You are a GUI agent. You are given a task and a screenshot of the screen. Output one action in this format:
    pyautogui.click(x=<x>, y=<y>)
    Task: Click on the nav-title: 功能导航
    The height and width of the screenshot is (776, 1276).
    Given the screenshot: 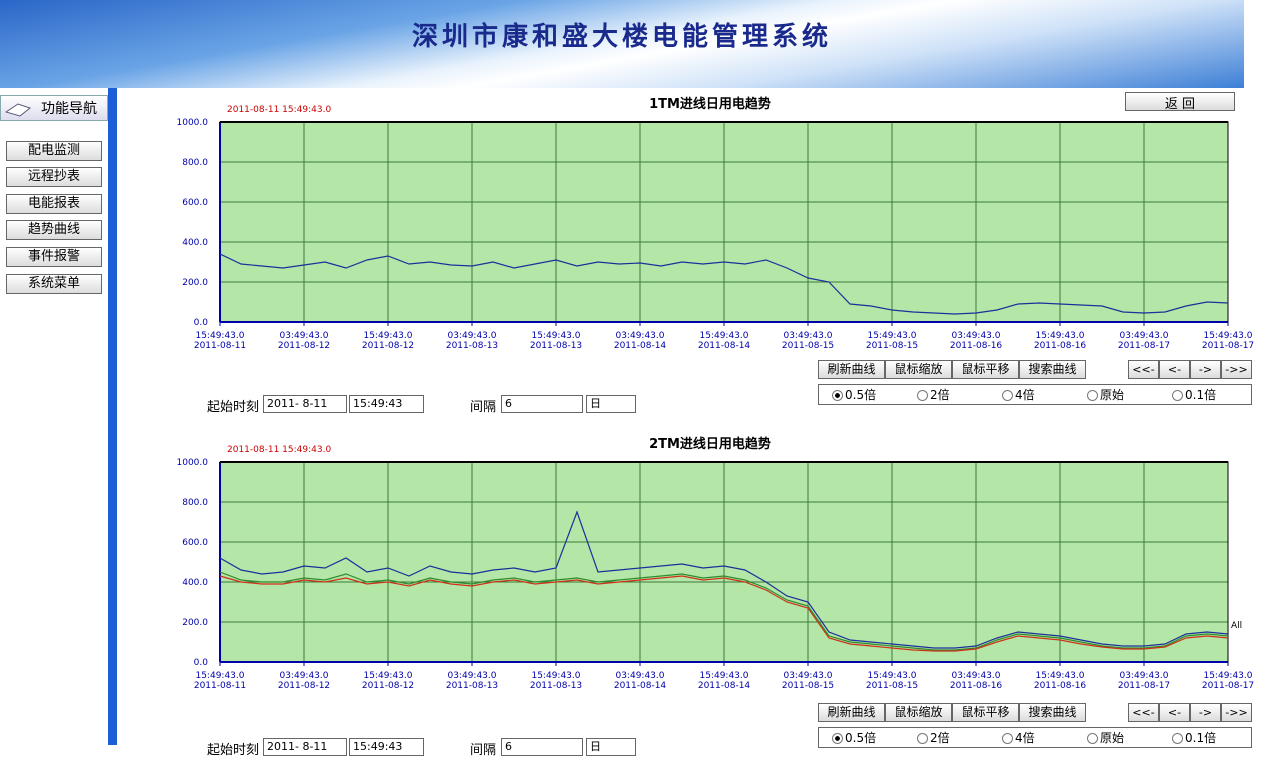 What is the action you would take?
    pyautogui.click(x=54, y=108)
    